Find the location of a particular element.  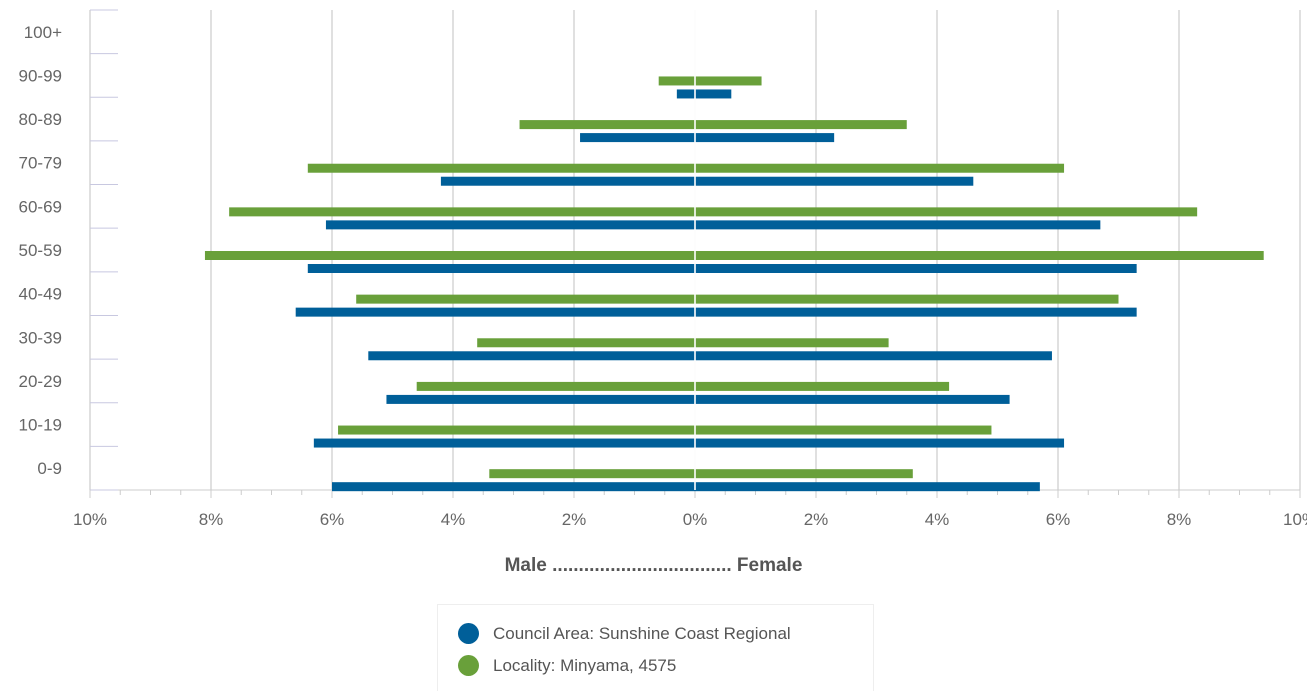

legend-item-council: Council Area: Sunshine Coast Regional is located at coordinates (624, 633).